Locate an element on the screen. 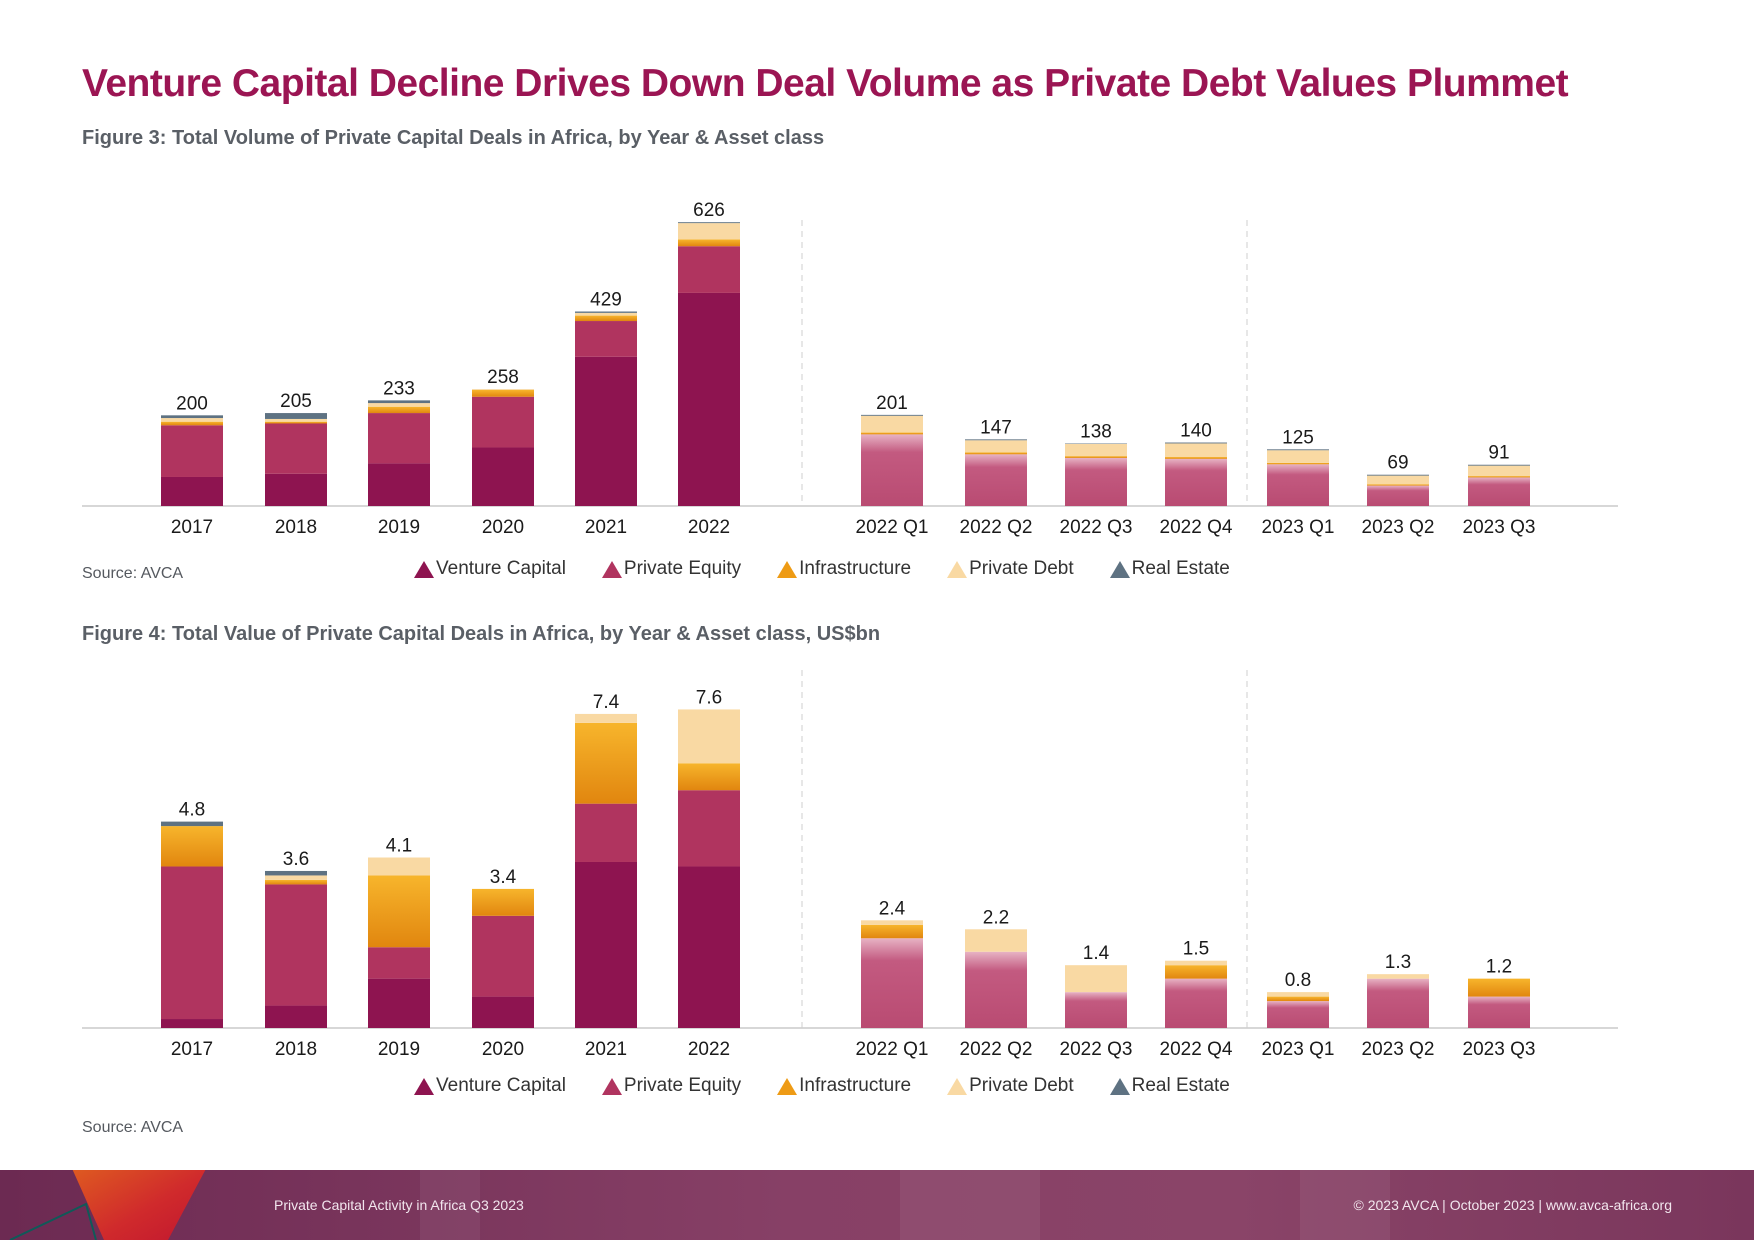  bar-total-label: 140 is located at coordinates (1196, 431).